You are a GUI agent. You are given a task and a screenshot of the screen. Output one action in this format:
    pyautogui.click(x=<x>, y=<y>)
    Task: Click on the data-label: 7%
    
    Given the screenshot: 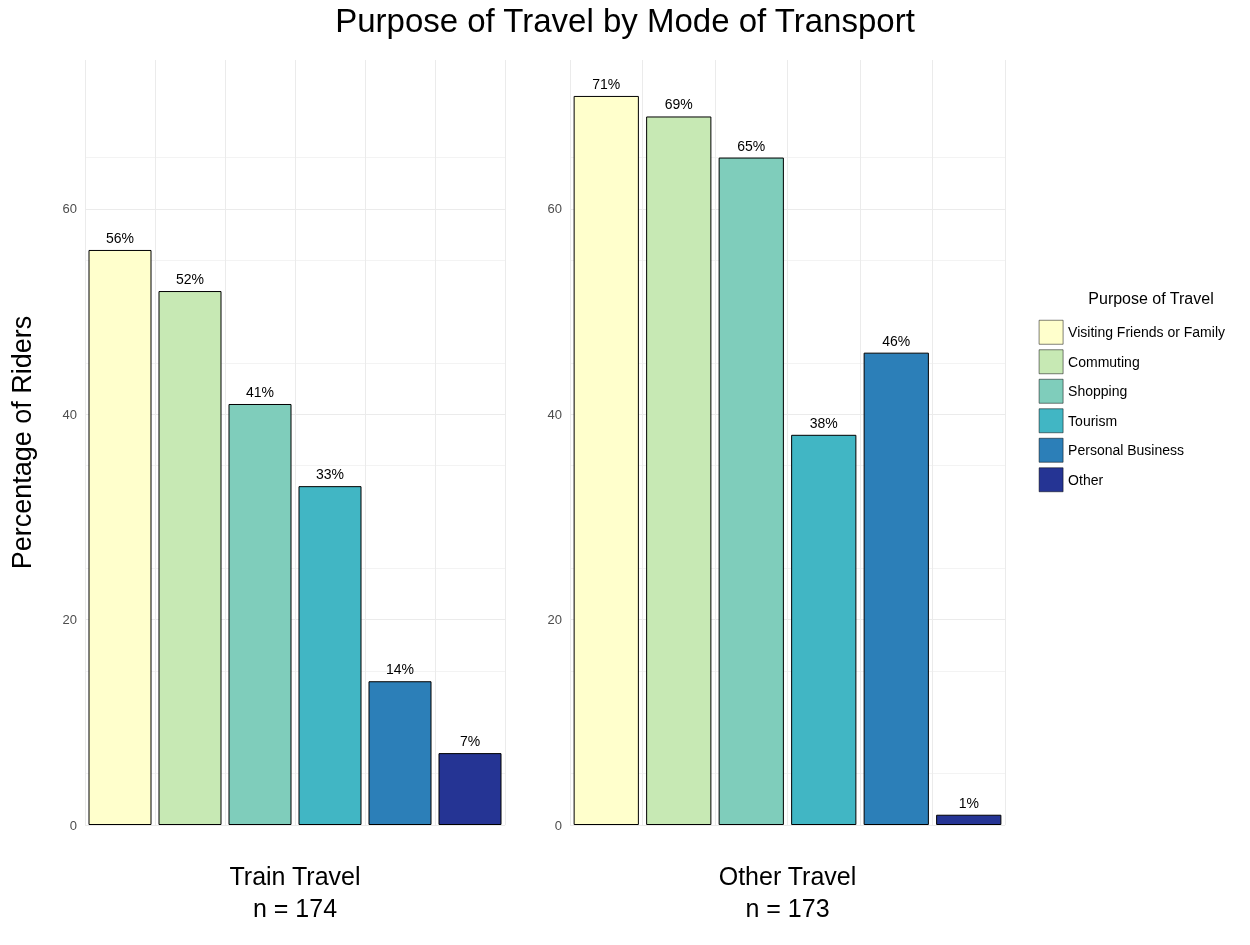 What is the action you would take?
    pyautogui.click(x=470, y=741)
    